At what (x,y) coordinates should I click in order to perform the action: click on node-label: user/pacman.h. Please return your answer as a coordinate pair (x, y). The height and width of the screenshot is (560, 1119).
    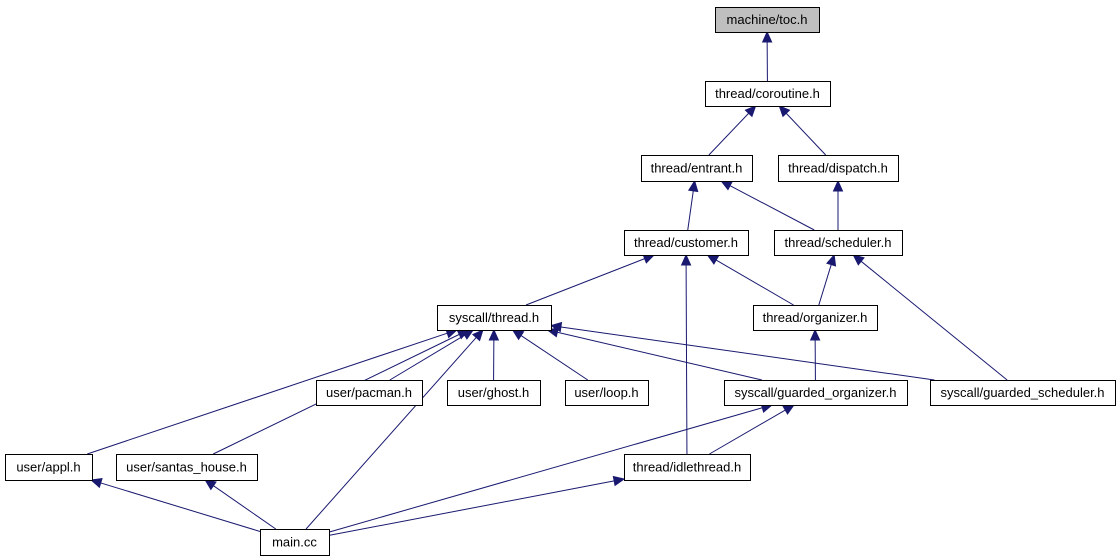
    Looking at the image, I should click on (369, 392).